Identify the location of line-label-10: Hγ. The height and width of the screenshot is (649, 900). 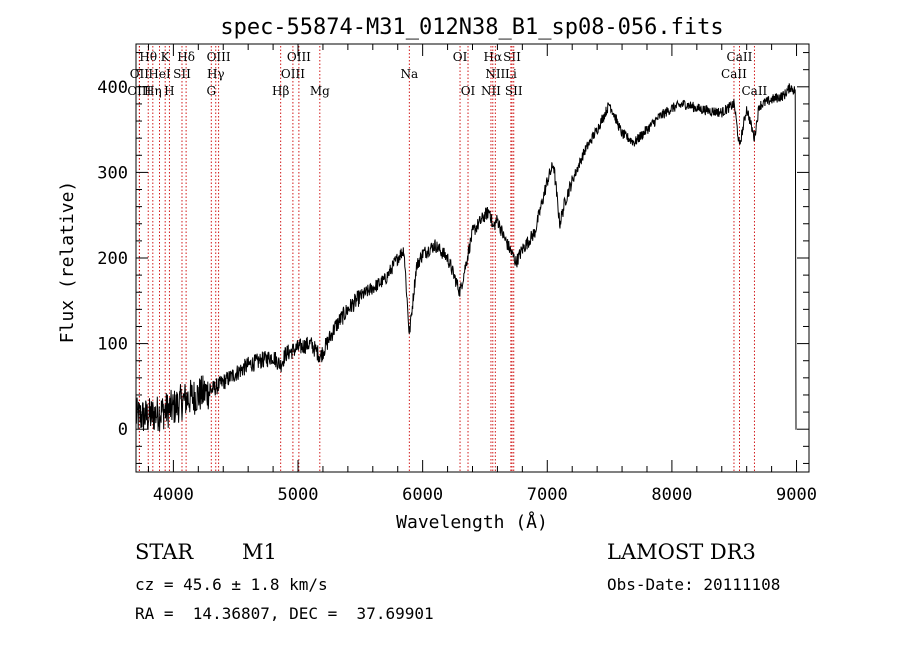
(216, 74).